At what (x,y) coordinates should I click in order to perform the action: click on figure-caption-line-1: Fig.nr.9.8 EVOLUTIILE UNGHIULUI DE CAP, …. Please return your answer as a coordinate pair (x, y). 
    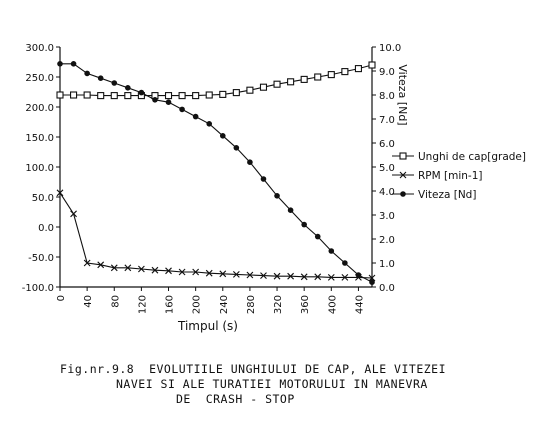
    Looking at the image, I should click on (253, 369).